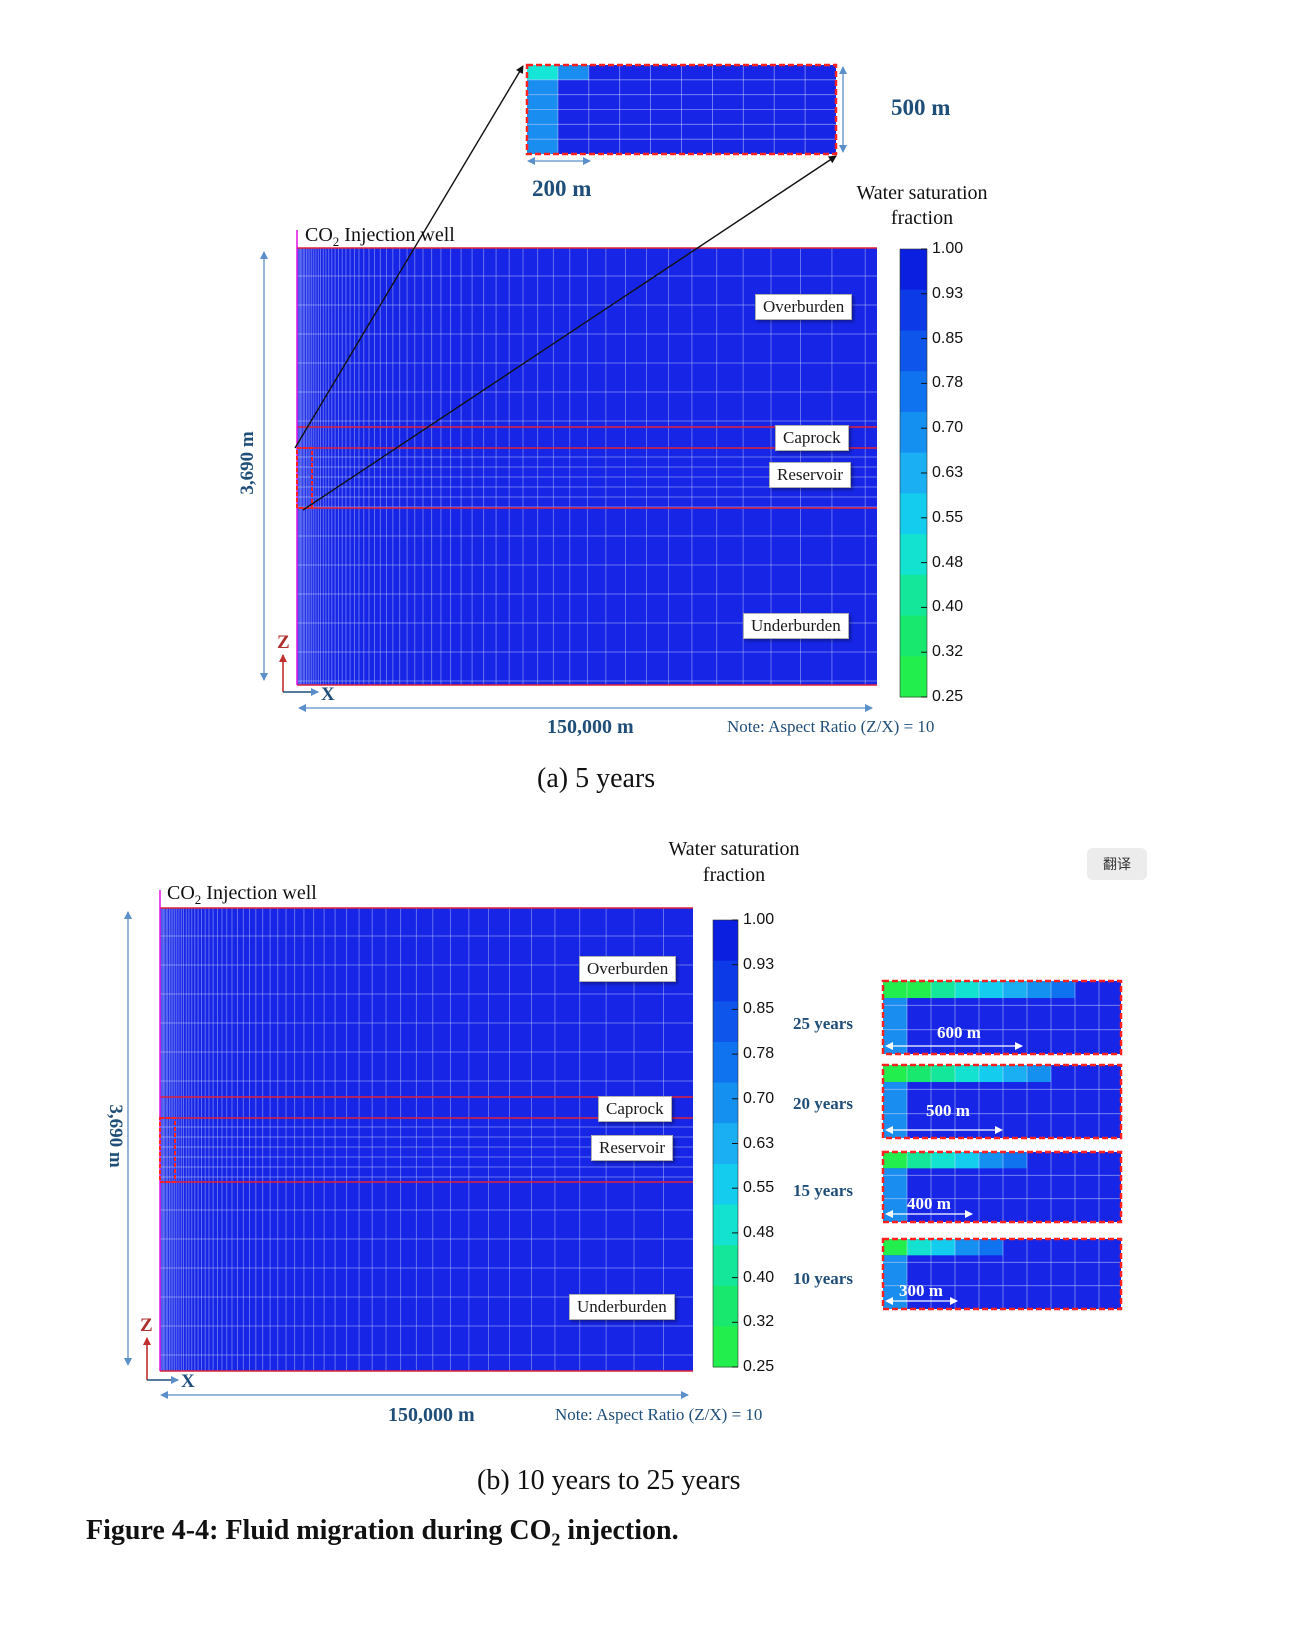  What do you see at coordinates (380, 236) in the screenshot?
I see `panel-a-injection-well-label: CO2 Injection well` at bounding box center [380, 236].